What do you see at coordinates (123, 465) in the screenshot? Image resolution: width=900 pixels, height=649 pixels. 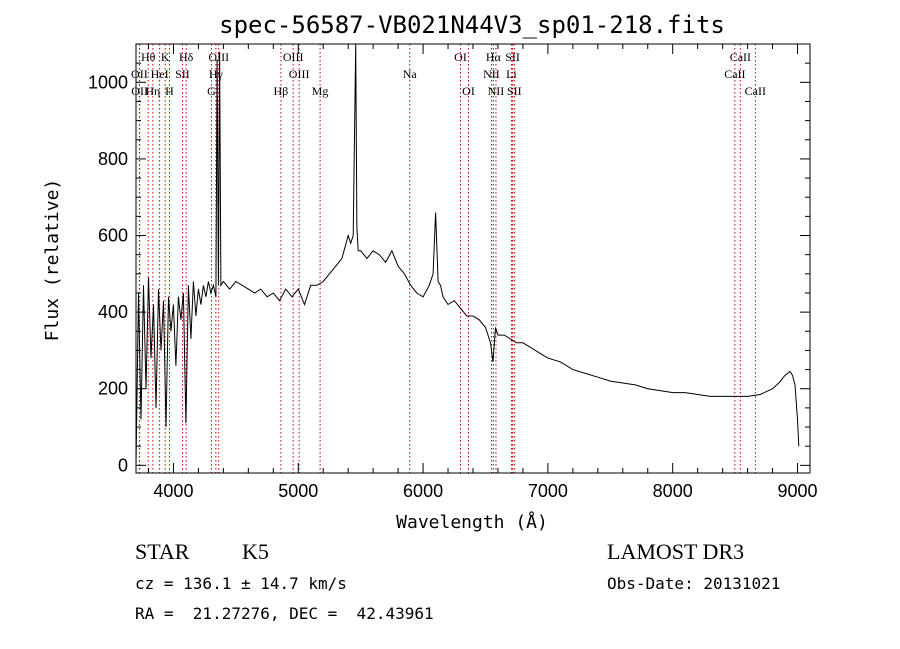 I see `y-tick-label: 0` at bounding box center [123, 465].